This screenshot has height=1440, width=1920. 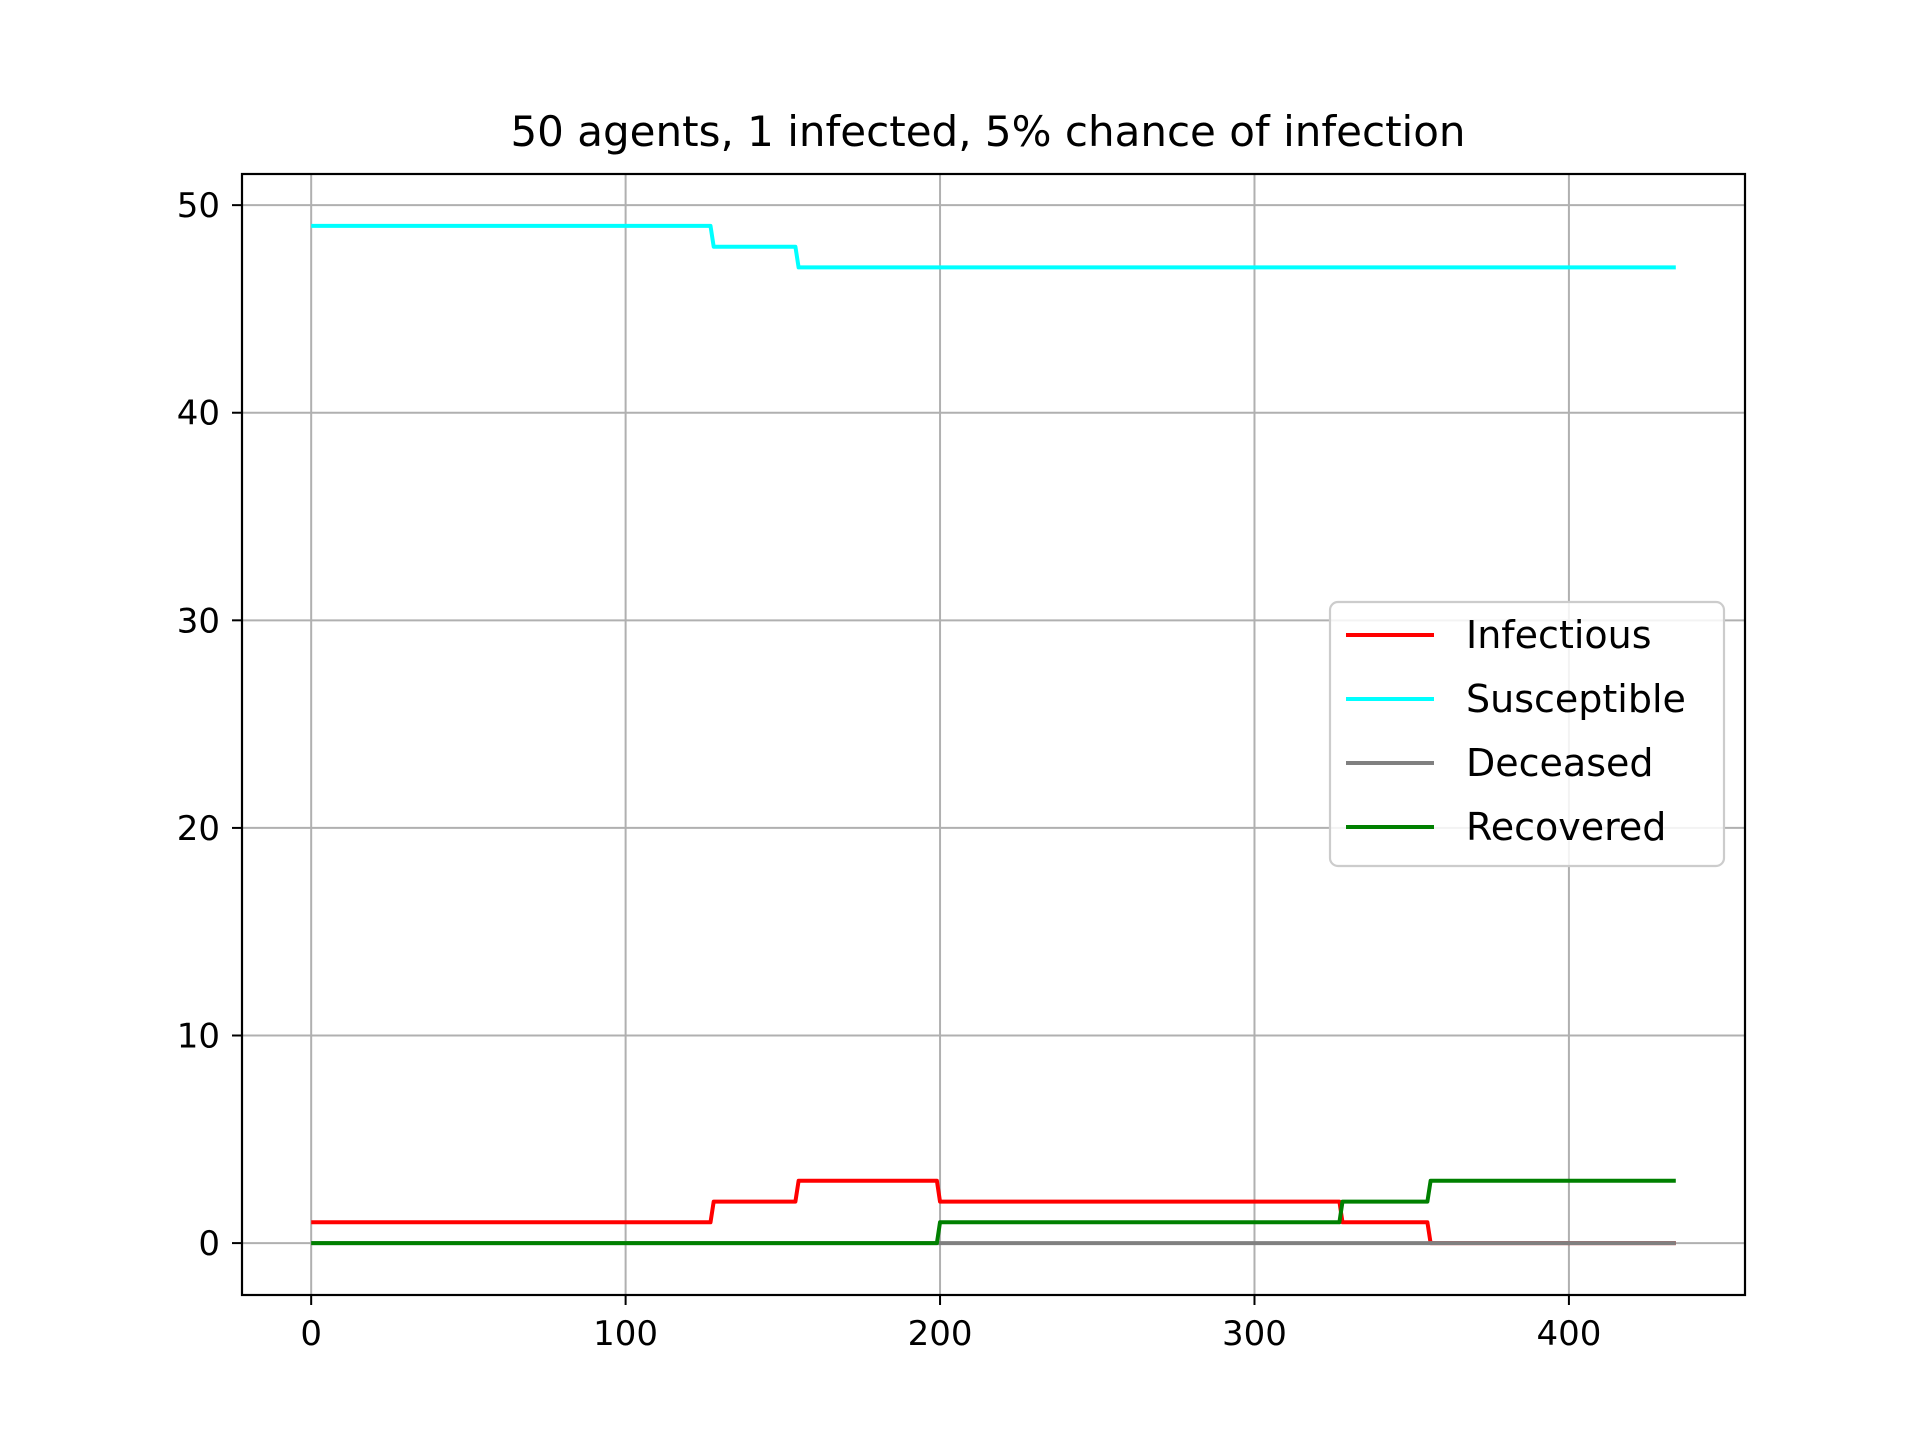 What do you see at coordinates (1559, 635) in the screenshot?
I see `legend-label-infectious: Infectious` at bounding box center [1559, 635].